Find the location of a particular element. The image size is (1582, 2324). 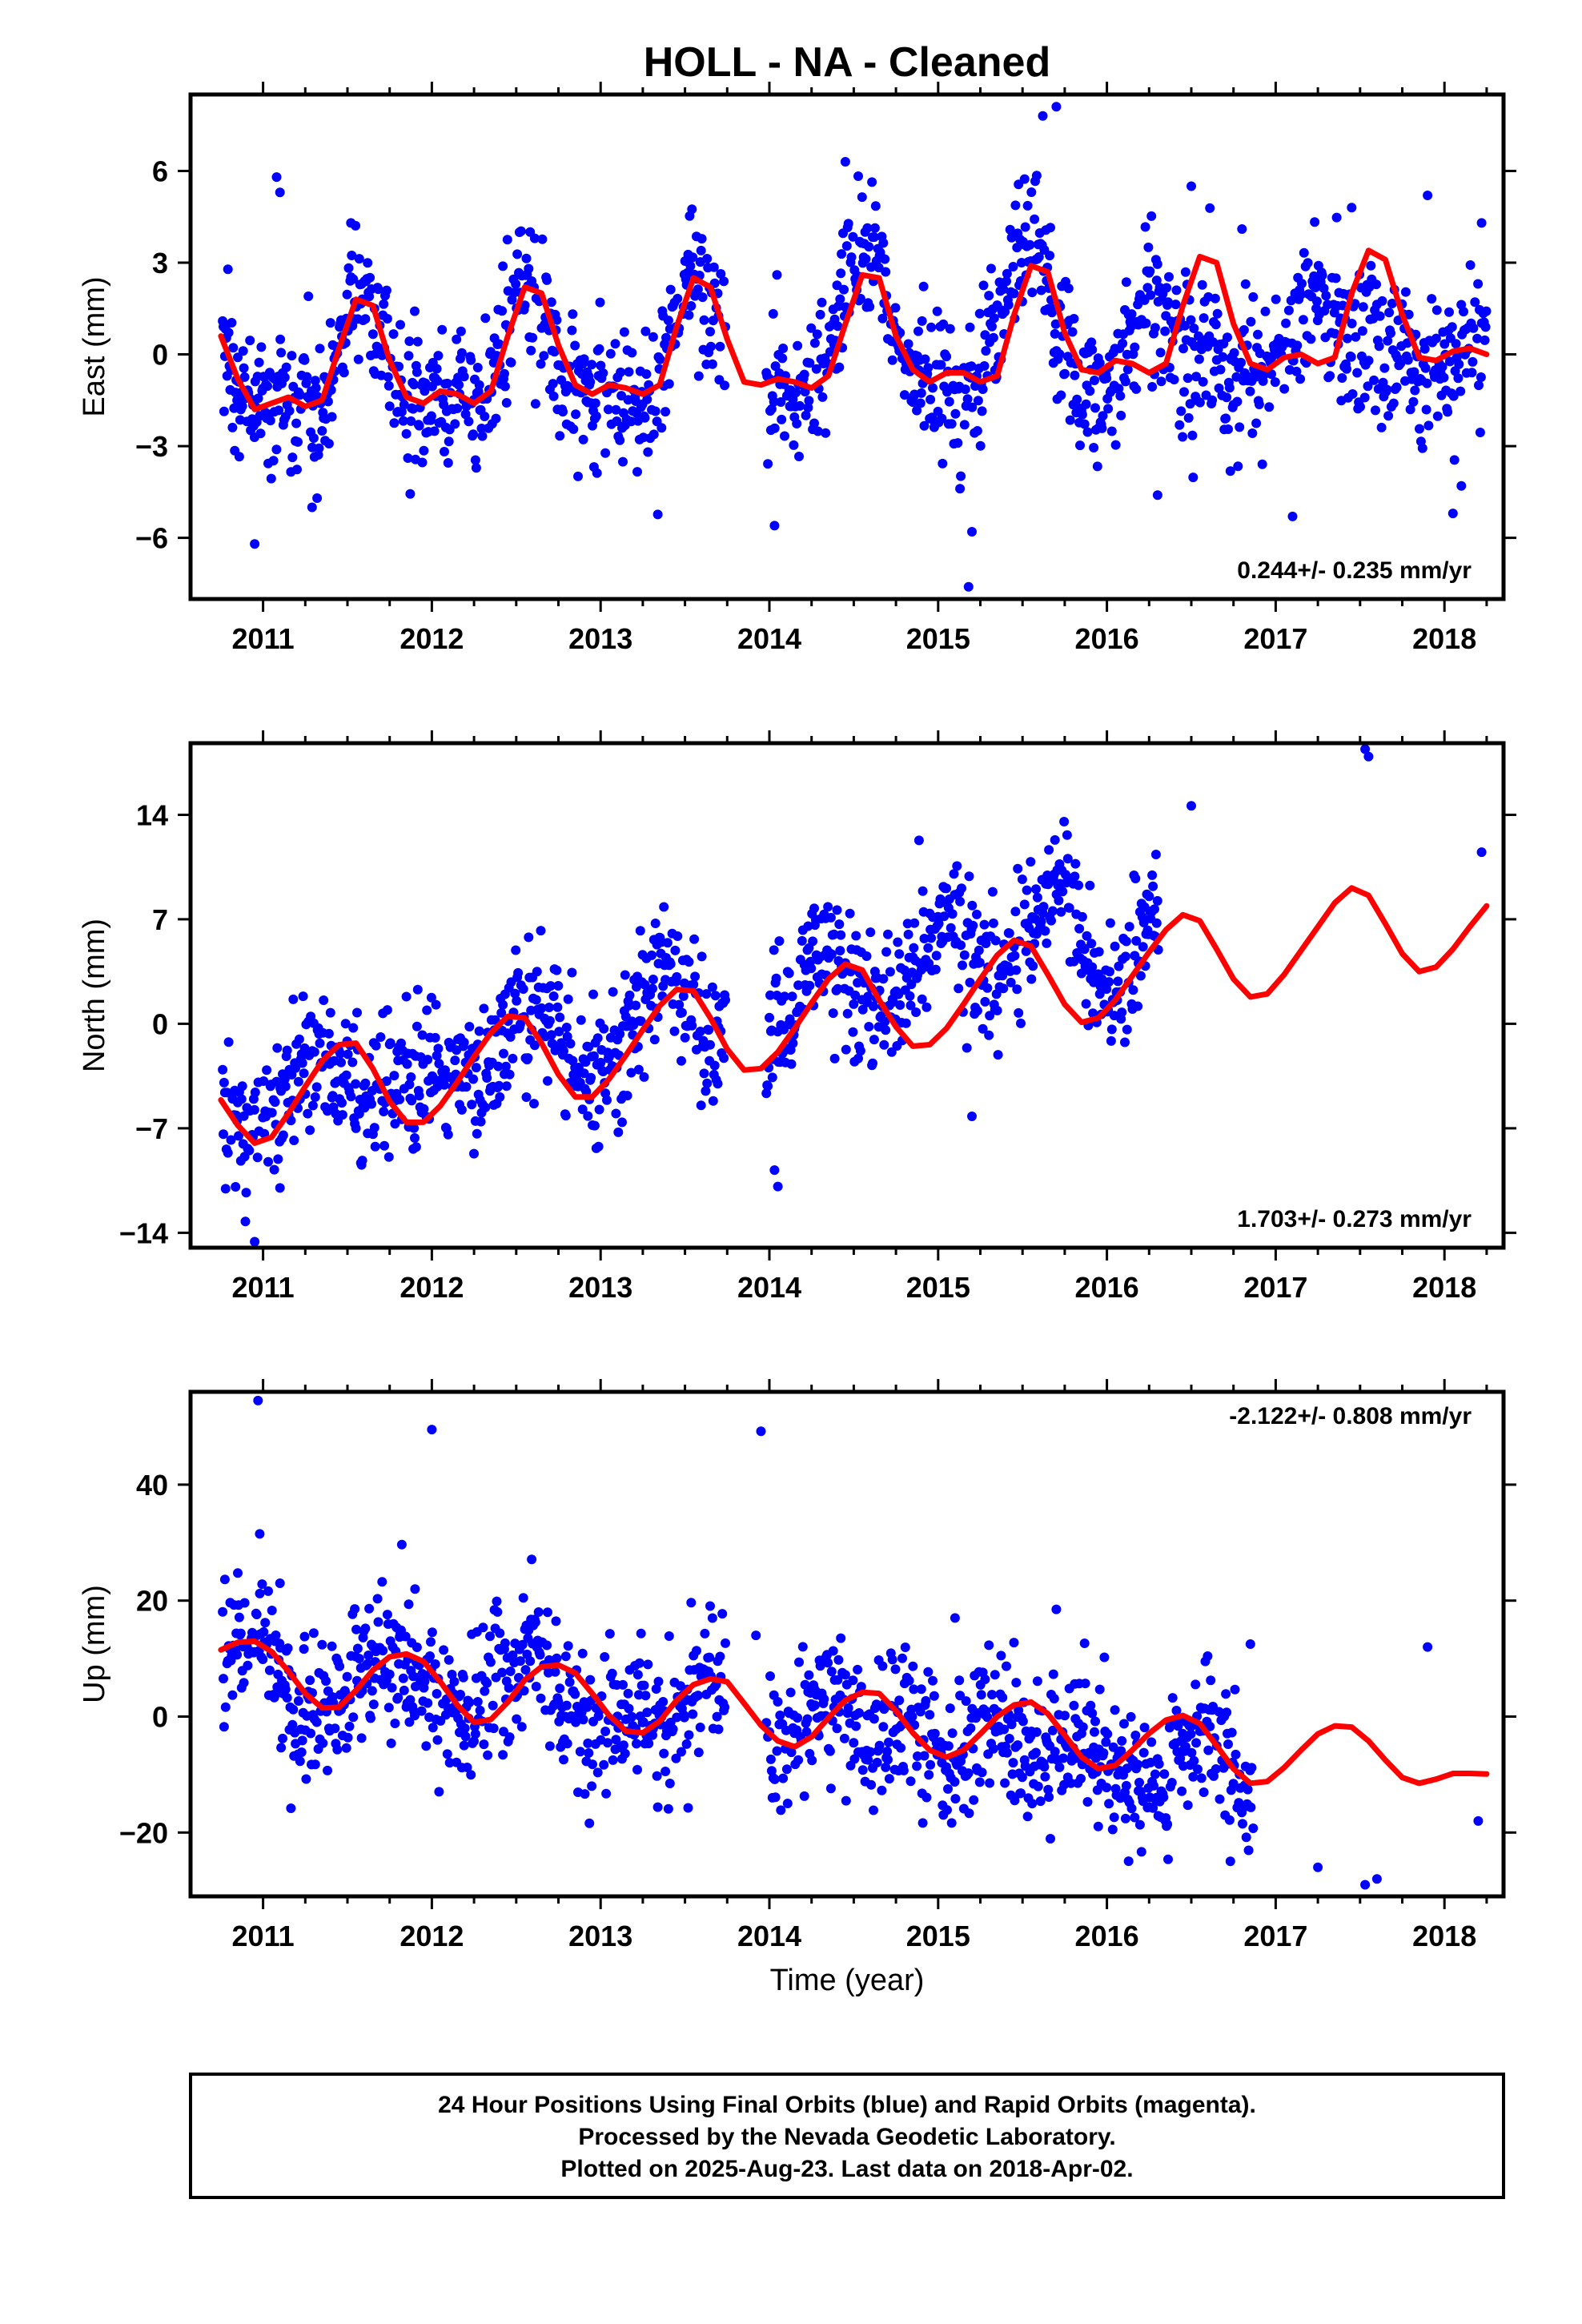

north-x-tick-label: 2017 is located at coordinates (1275, 1287).